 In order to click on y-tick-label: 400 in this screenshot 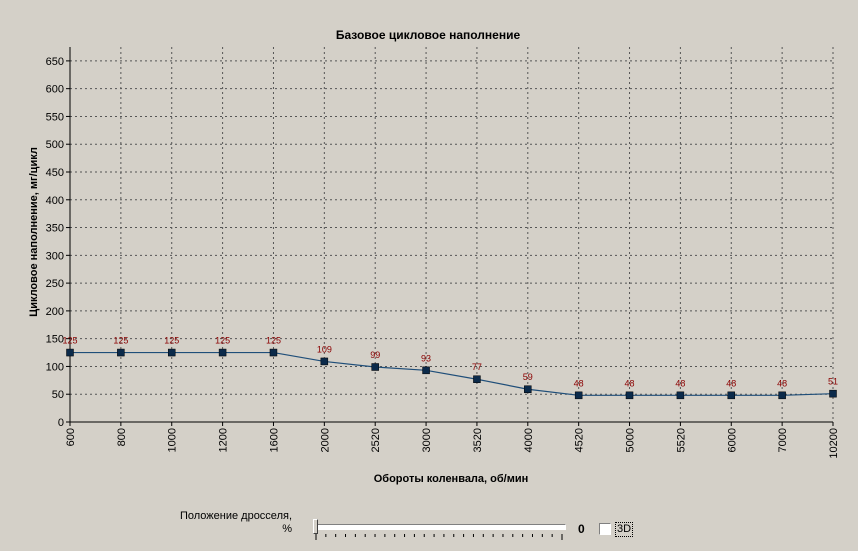, I will do `click(55, 201)`.